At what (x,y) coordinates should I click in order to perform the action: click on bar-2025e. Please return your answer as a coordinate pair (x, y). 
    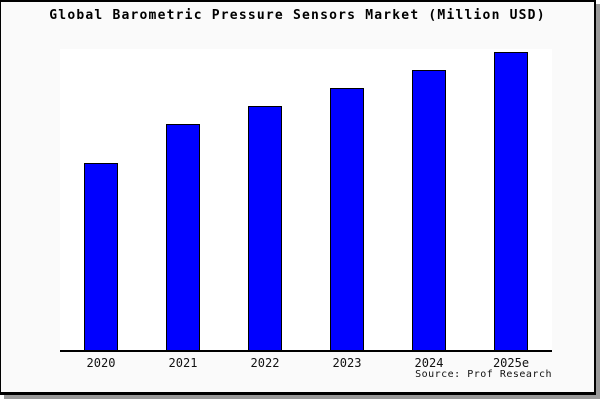
    Looking at the image, I should click on (511, 201).